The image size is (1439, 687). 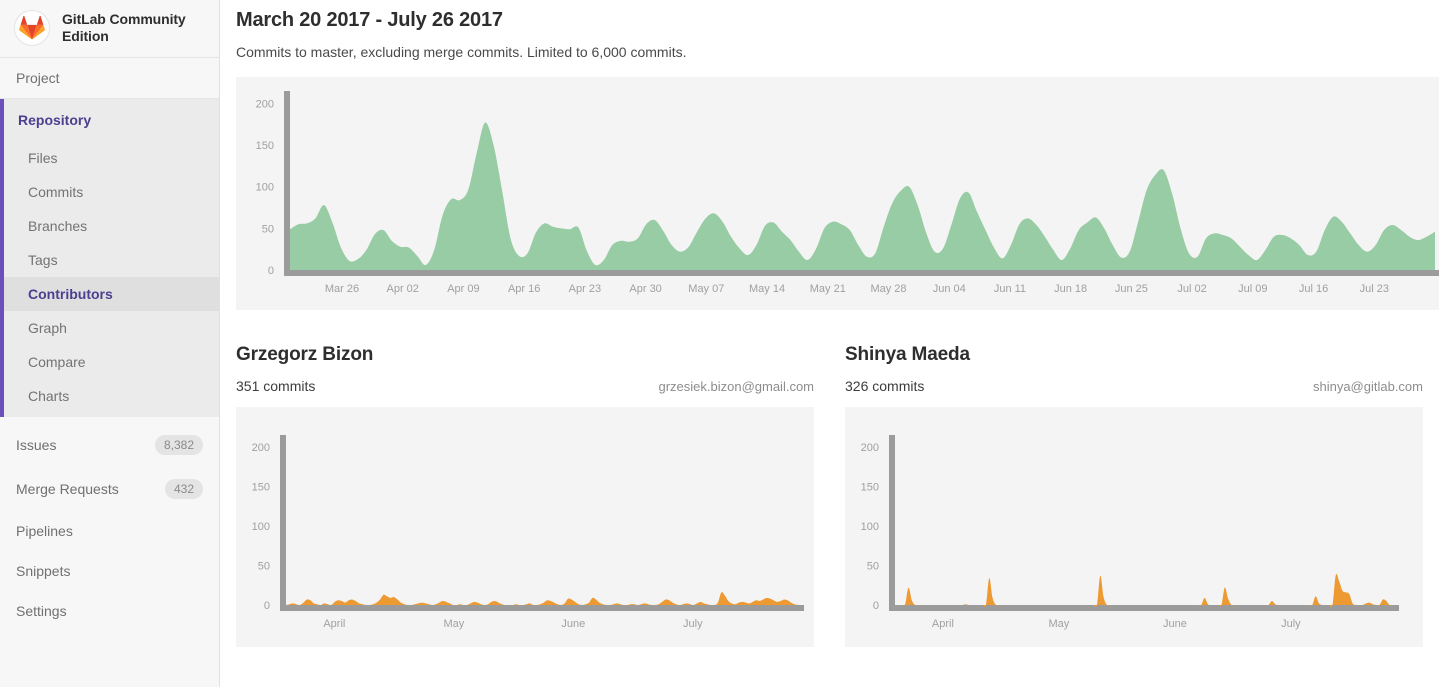 I want to click on sidebar-item-snippets: Snippets, so click(x=109, y=571).